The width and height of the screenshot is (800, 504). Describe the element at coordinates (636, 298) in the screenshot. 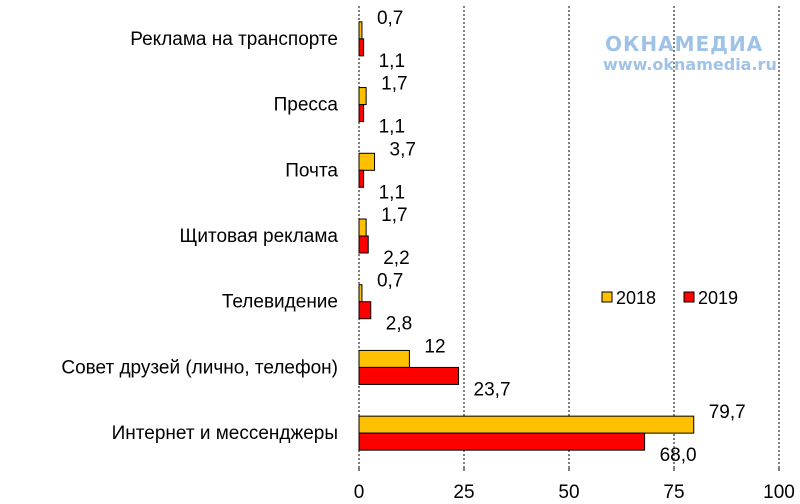

I see `legend-label-2018: 2018` at that location.